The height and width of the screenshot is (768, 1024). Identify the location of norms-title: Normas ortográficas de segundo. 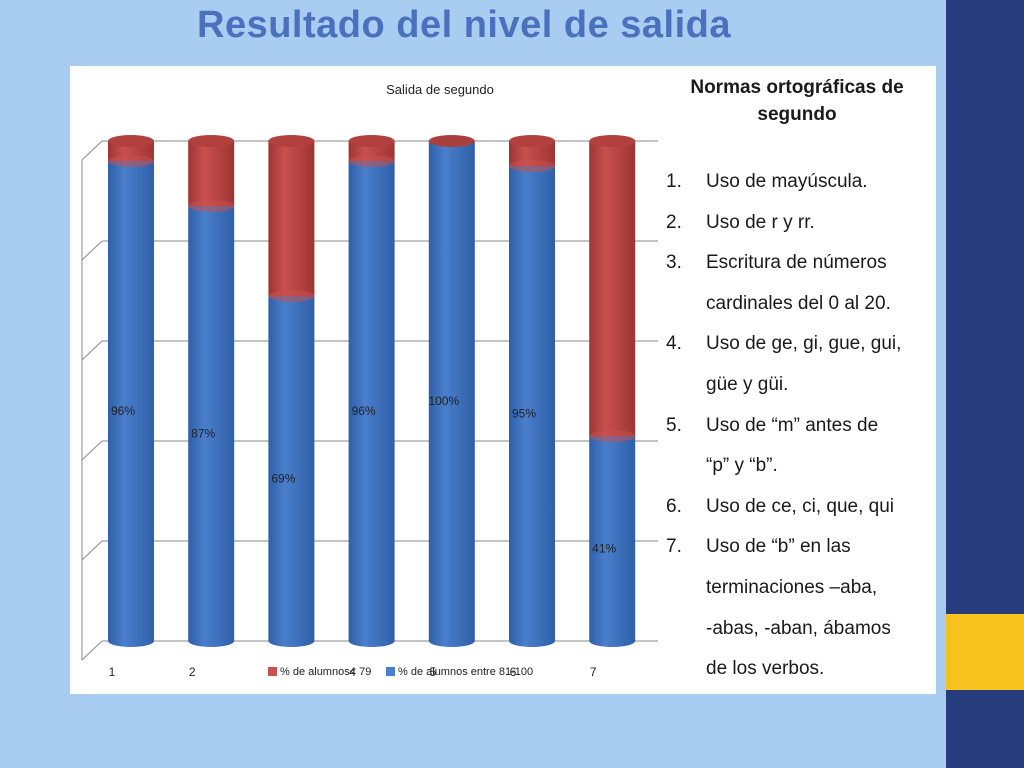
(797, 101).